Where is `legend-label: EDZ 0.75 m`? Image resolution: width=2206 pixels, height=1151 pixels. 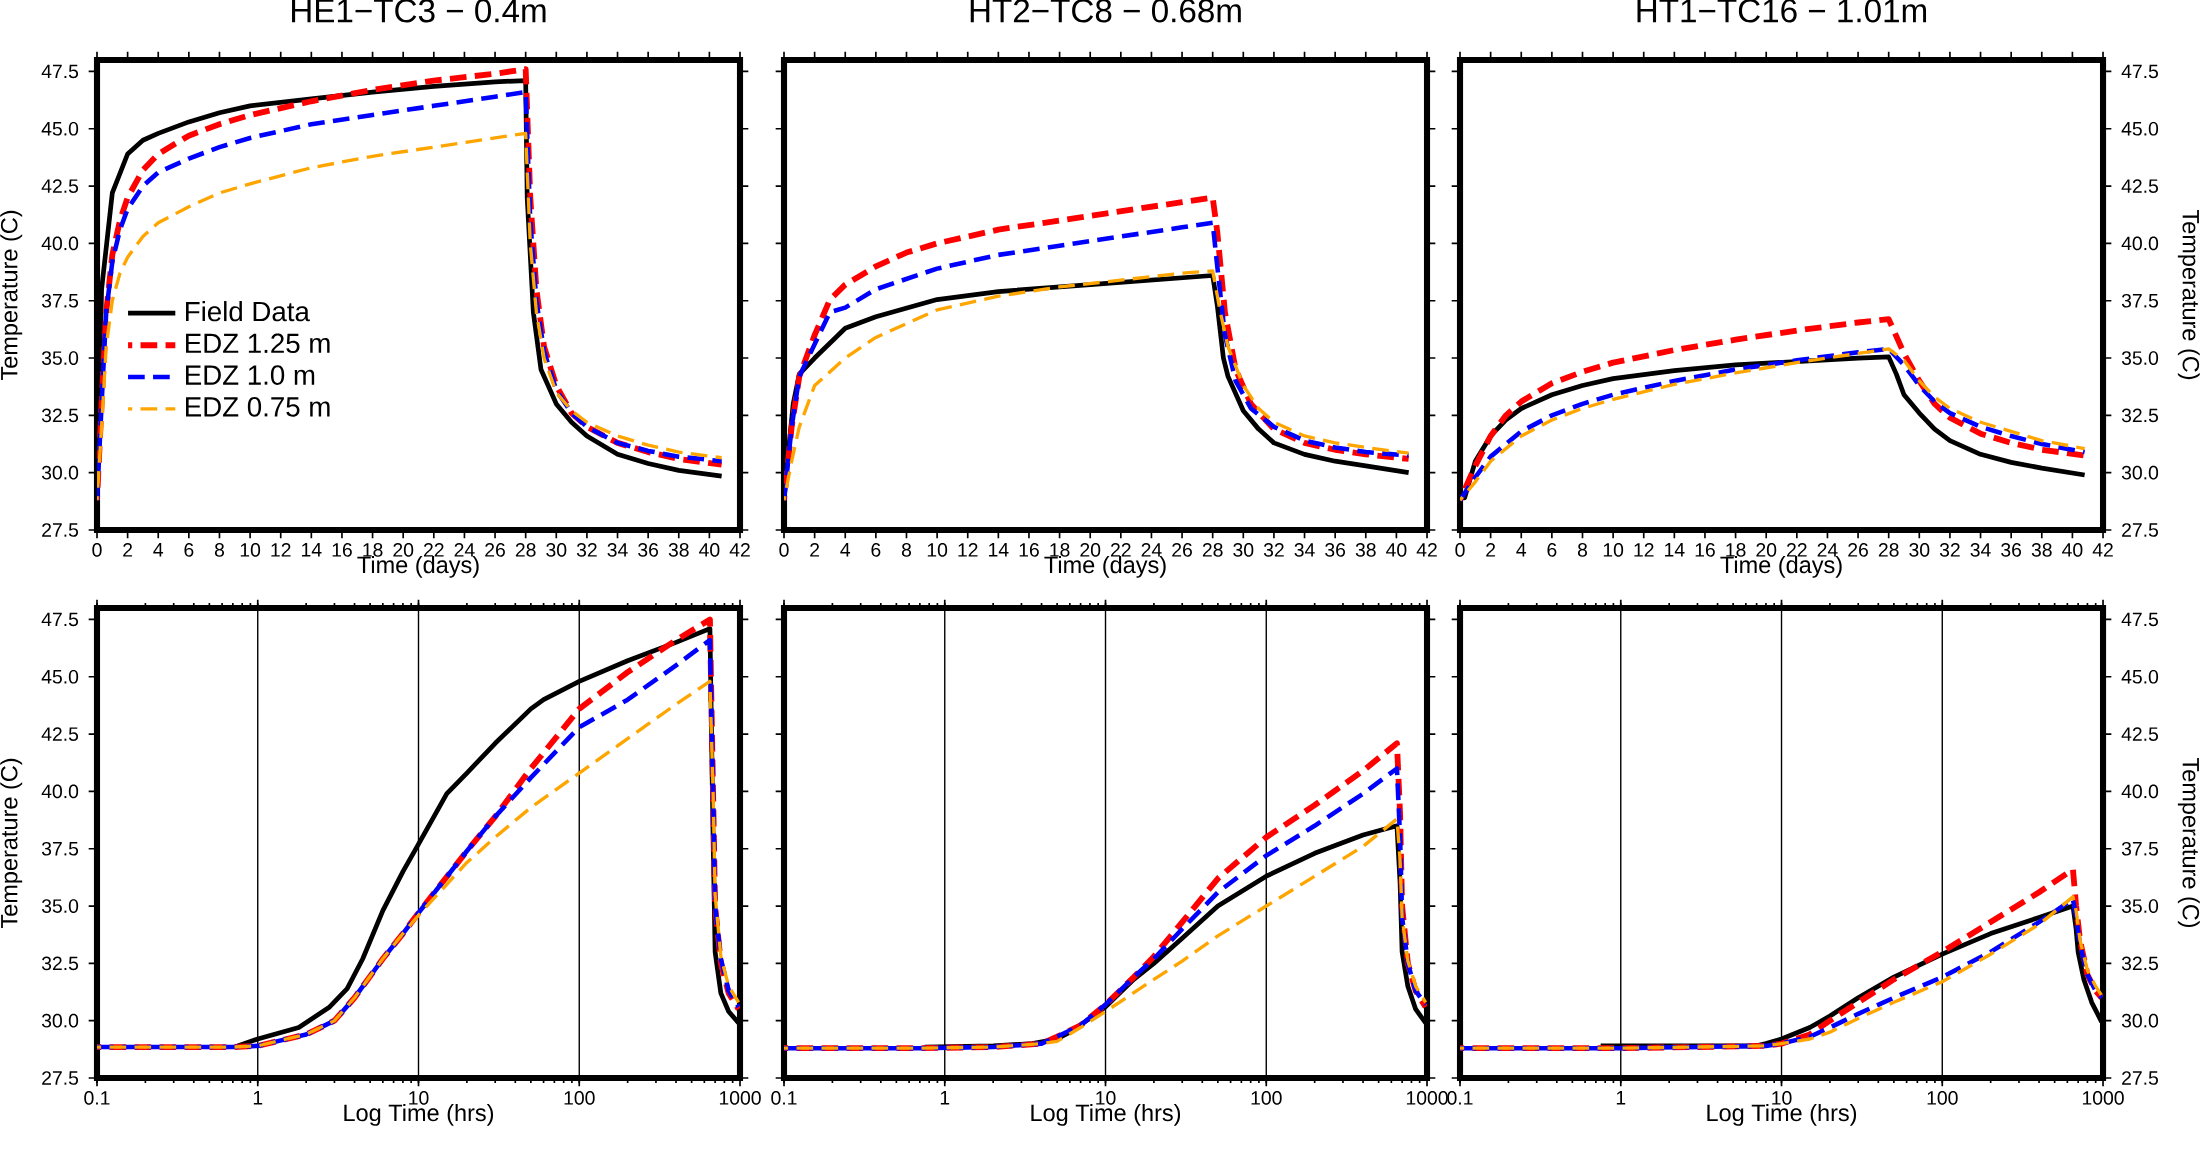
legend-label: EDZ 0.75 m is located at coordinates (258, 407).